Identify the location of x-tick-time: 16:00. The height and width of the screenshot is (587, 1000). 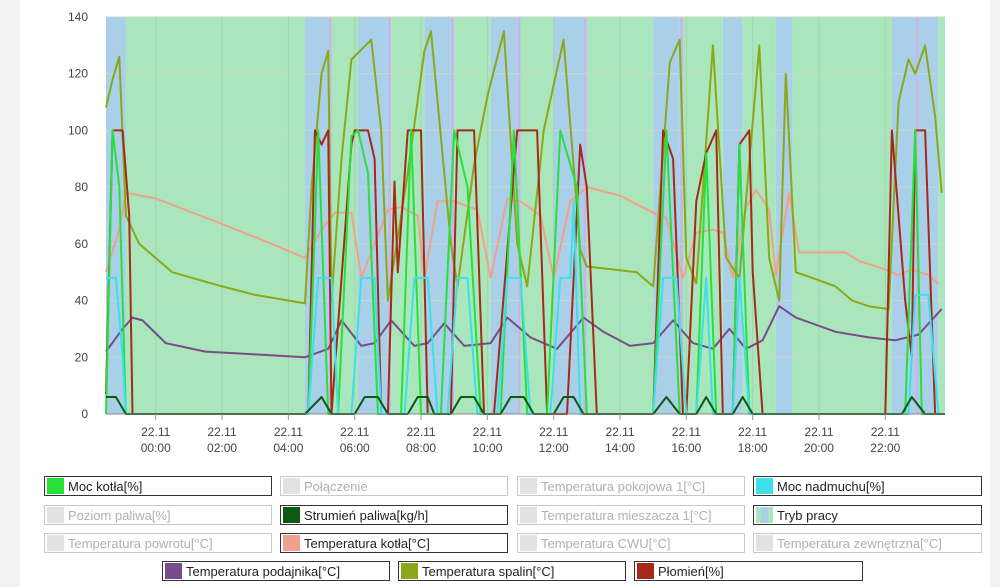
(686, 448).